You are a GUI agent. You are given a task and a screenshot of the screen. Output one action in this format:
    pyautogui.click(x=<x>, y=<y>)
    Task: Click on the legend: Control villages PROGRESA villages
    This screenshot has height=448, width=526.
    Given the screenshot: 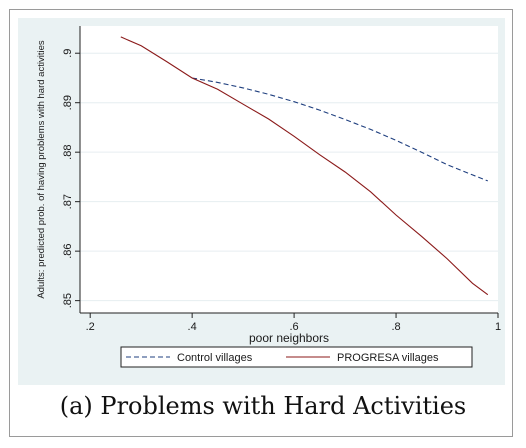 What is the action you would take?
    pyautogui.click(x=296, y=357)
    